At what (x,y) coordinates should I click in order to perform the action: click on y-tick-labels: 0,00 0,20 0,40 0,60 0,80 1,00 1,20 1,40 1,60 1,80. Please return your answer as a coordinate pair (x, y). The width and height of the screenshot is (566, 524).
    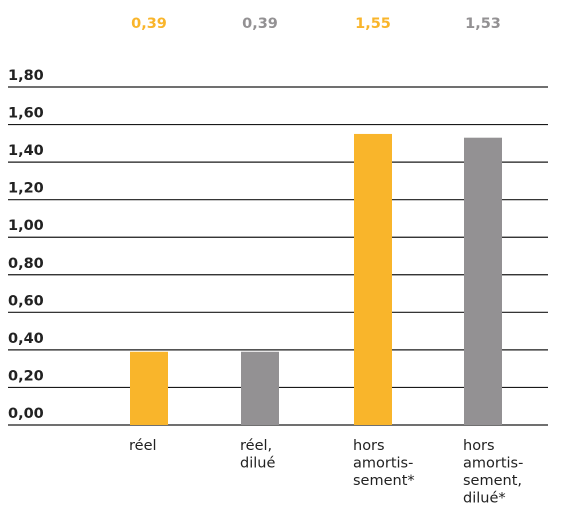
    Looking at the image, I should click on (26, 245).